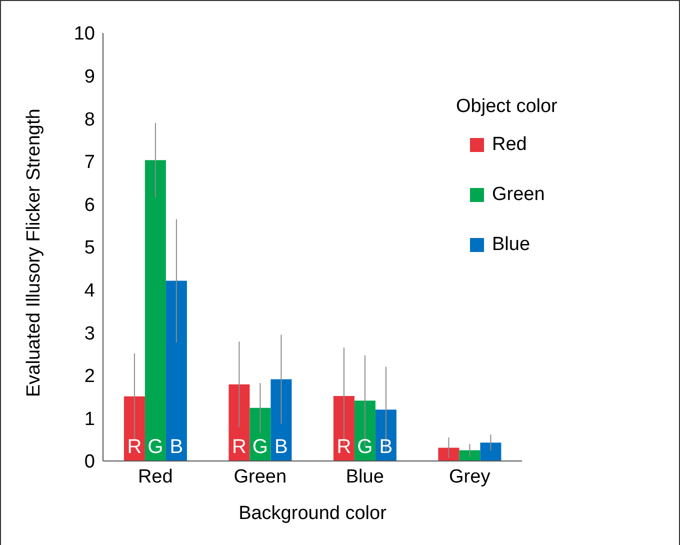 The width and height of the screenshot is (680, 545). I want to click on x-axis-title: Background color, so click(313, 513).